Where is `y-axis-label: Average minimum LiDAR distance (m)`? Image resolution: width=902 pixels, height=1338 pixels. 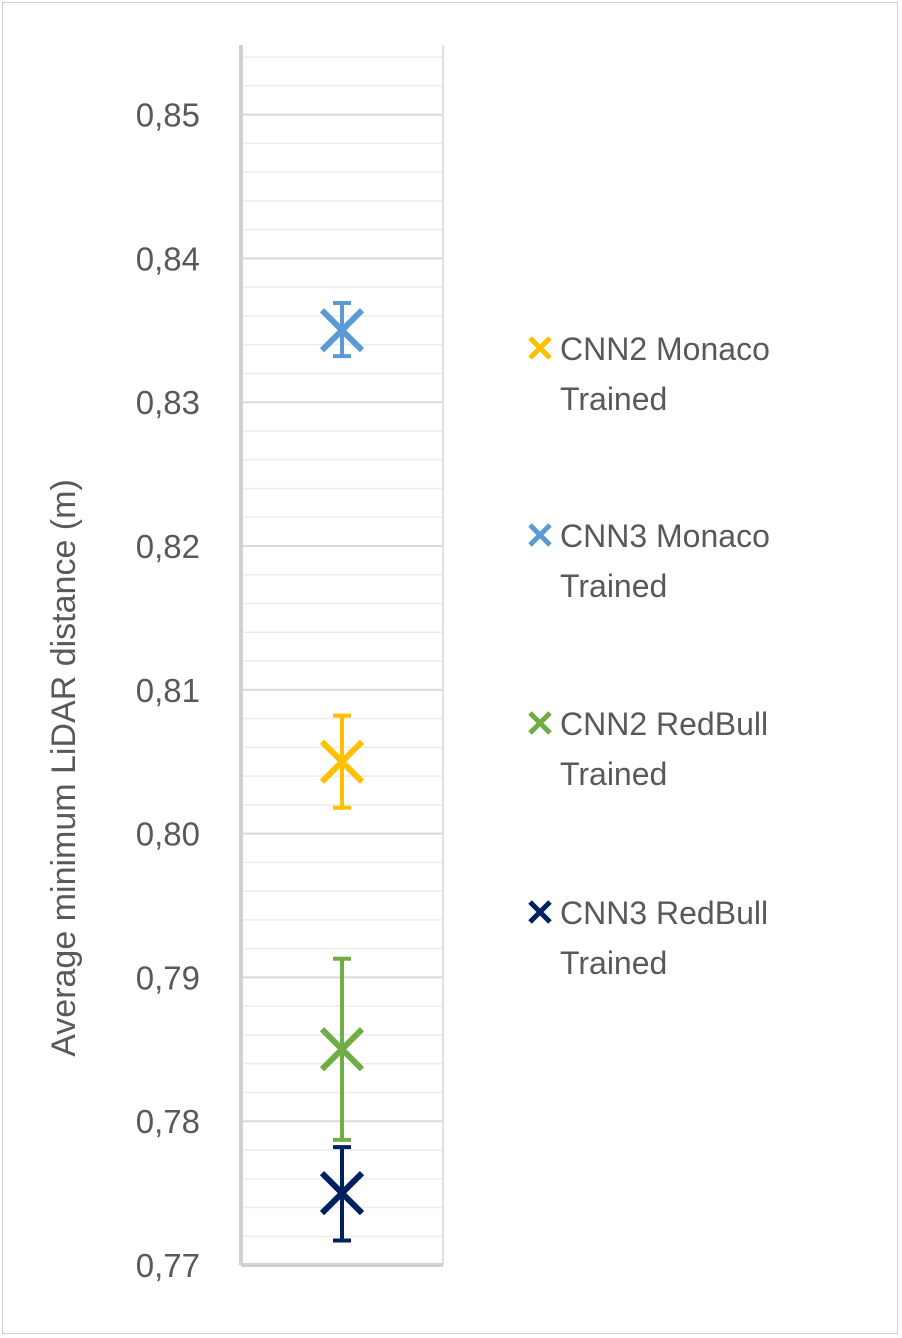
y-axis-label: Average minimum LiDAR distance (m) is located at coordinates (64, 768).